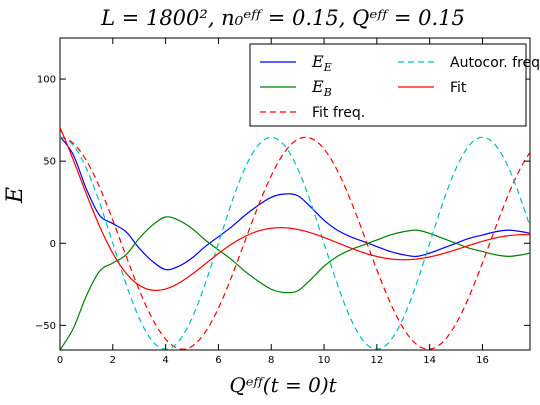 The height and width of the screenshot is (405, 540). Describe the element at coordinates (458, 88) in the screenshot. I see `legend-label: Fit` at that location.